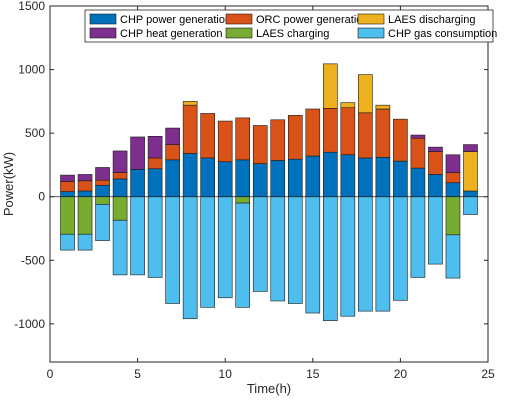  I want to click on bar-series-0-x18, so click(365, 177).